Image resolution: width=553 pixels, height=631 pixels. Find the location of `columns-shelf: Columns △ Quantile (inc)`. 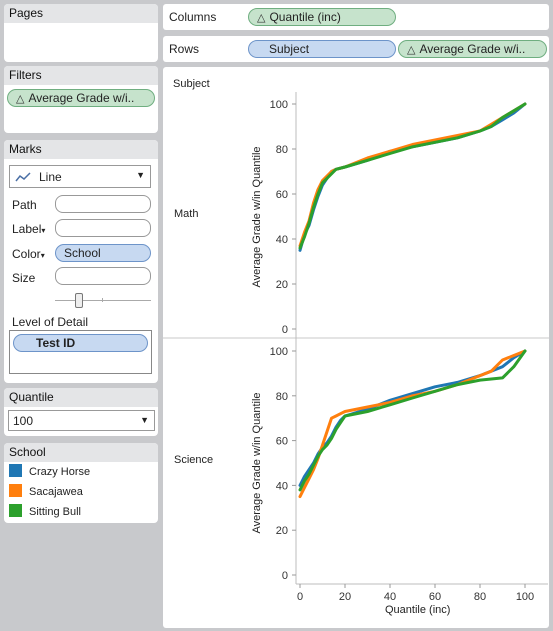

columns-shelf: Columns △ Quantile (inc) is located at coordinates (356, 17).